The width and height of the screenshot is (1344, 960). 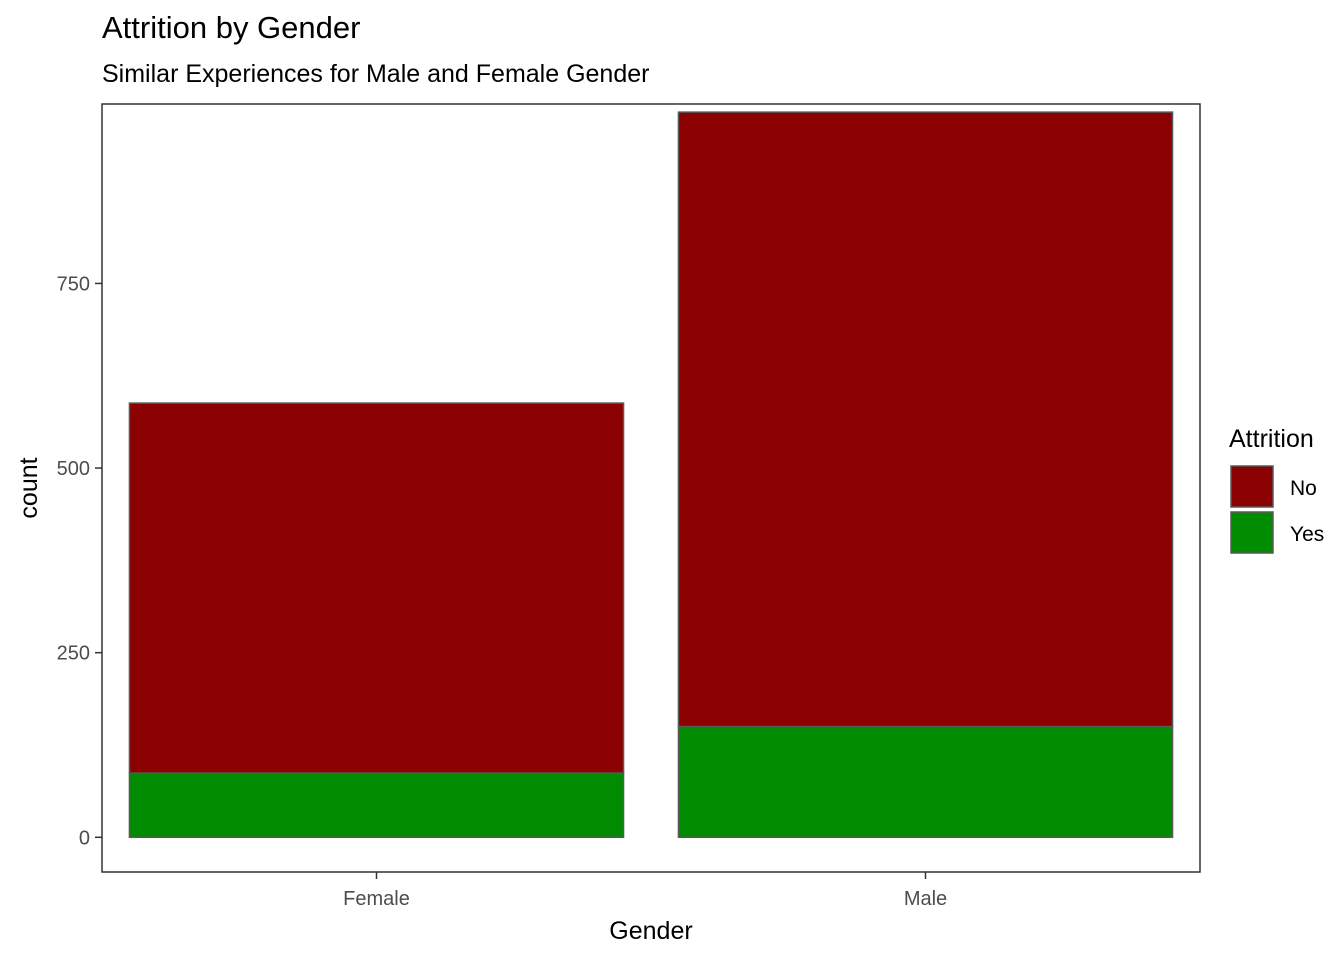 What do you see at coordinates (376, 588) in the screenshot?
I see `bar-female-no` at bounding box center [376, 588].